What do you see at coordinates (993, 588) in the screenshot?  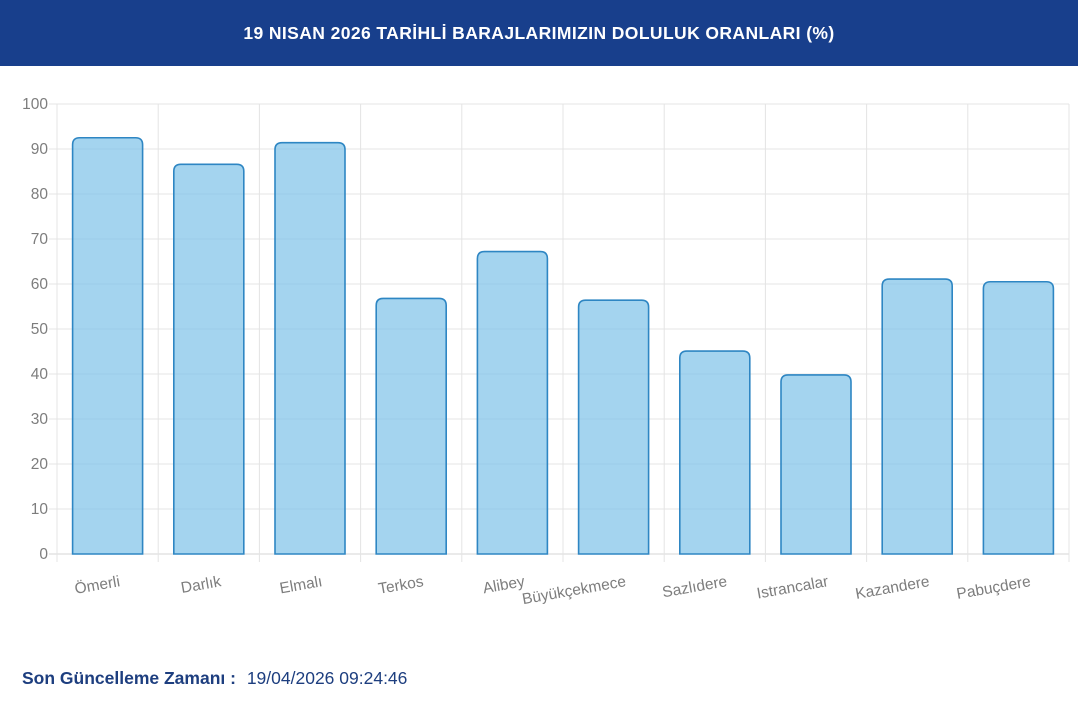 I see `x-axis-tick-label: Pabuçdere` at bounding box center [993, 588].